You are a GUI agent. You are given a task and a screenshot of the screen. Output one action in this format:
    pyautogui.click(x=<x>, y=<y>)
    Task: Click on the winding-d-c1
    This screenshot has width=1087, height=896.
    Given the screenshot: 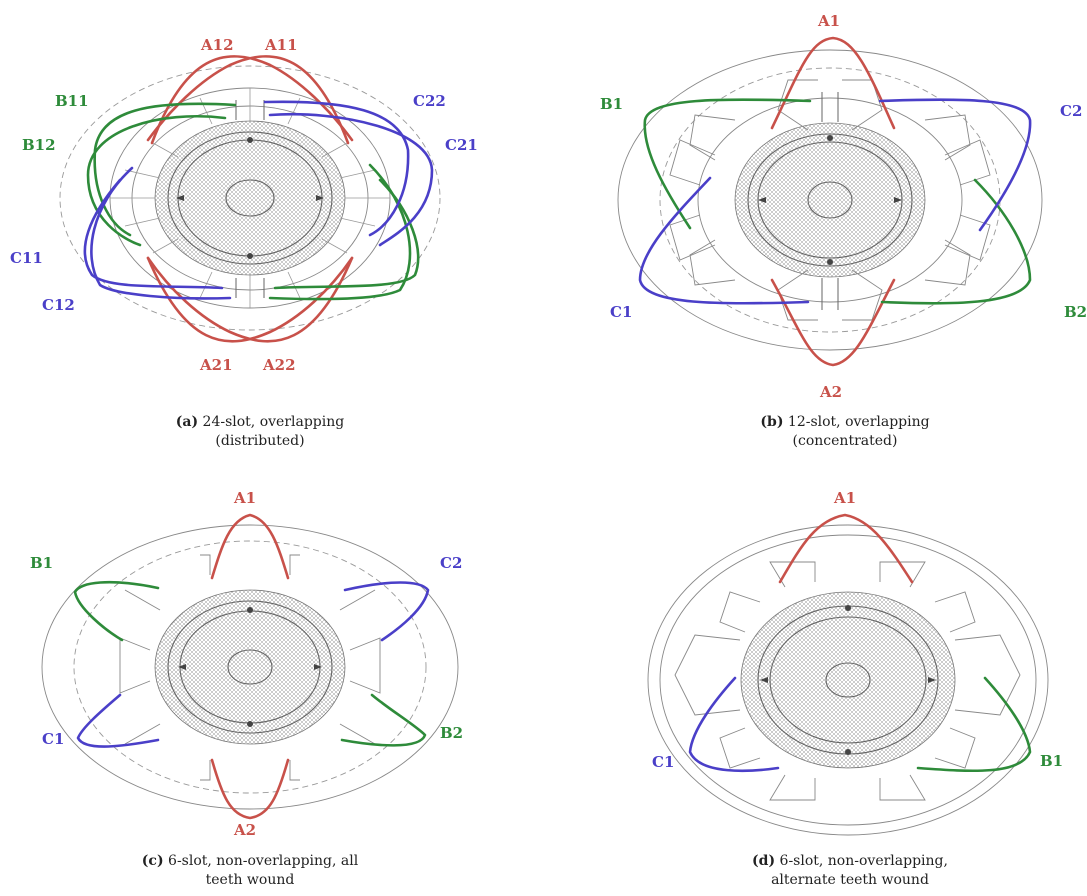 What is the action you would take?
    pyautogui.click(x=734, y=724)
    